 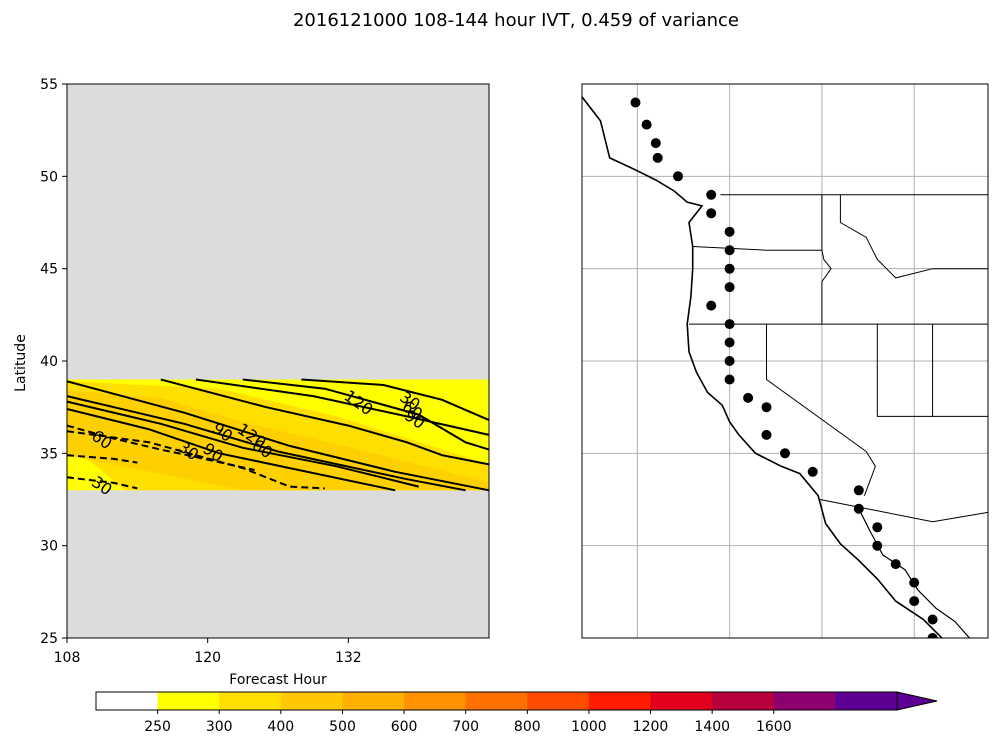 I want to click on colorbar-extend-arrow, so click(x=917, y=701).